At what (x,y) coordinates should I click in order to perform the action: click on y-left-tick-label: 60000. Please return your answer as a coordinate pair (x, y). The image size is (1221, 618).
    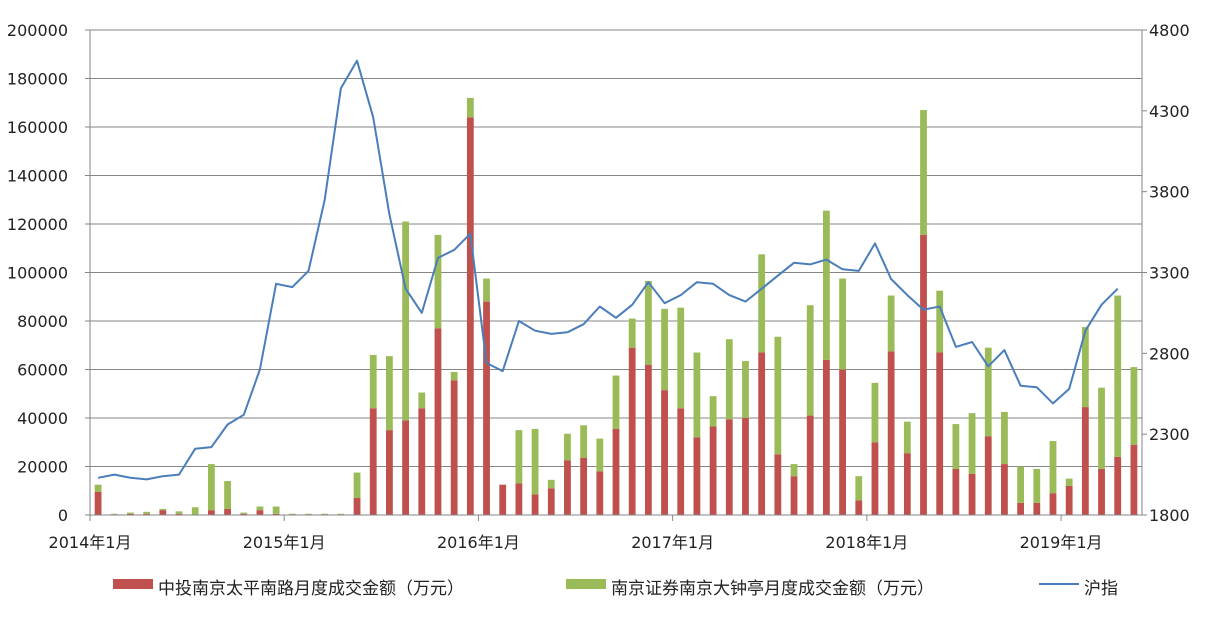
    Looking at the image, I should click on (42, 370).